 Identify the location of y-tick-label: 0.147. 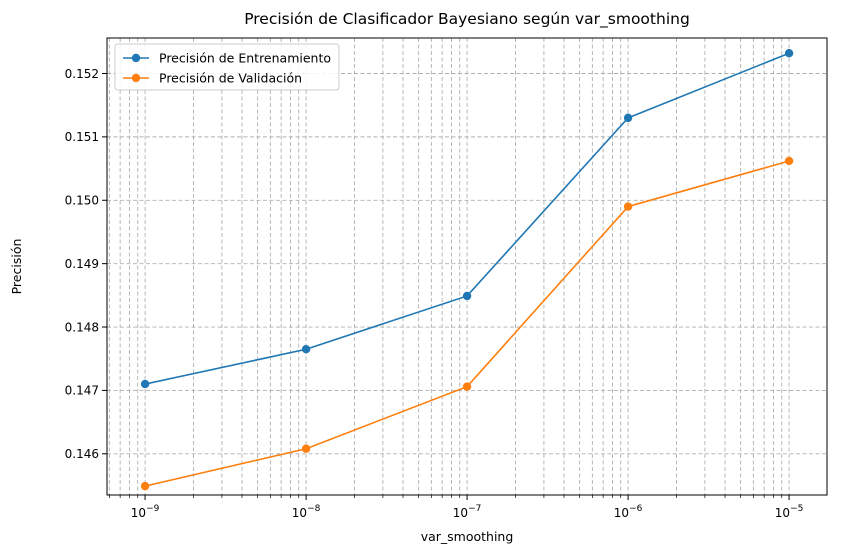
(82, 391).